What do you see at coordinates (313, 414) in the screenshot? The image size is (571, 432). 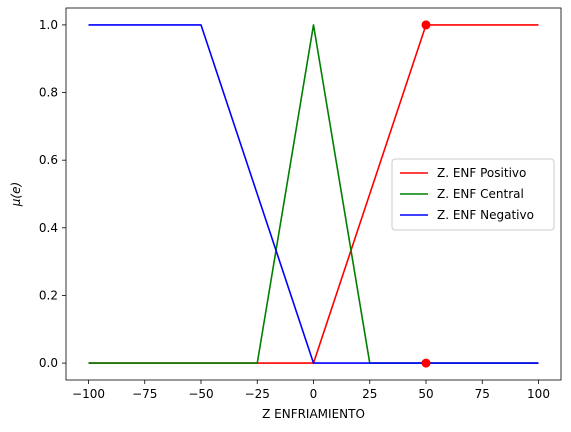 I see `x-axis-label: Z ENFRIAMIENTO` at bounding box center [313, 414].